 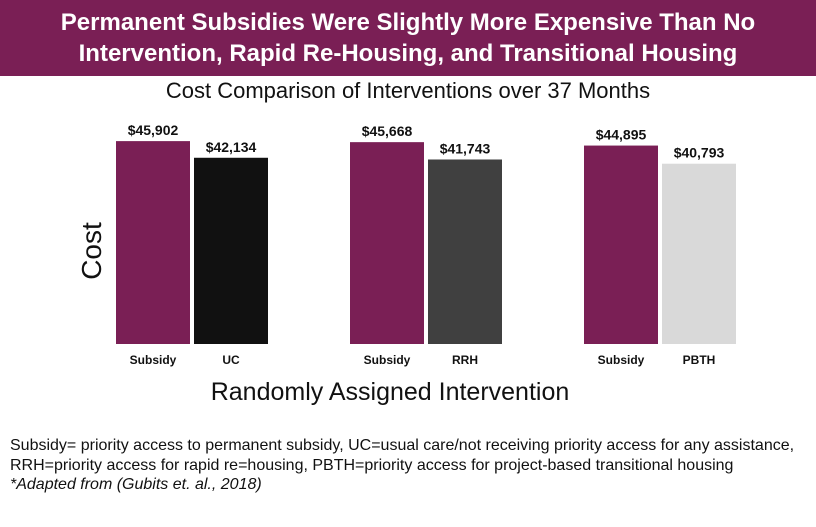 I want to click on data-label: $45,902, so click(x=153, y=130).